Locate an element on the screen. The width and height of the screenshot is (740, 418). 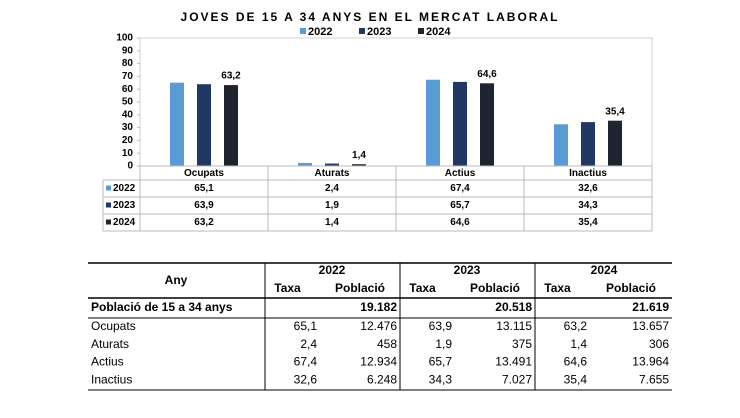
table-cell: 12.476 is located at coordinates (378, 326).